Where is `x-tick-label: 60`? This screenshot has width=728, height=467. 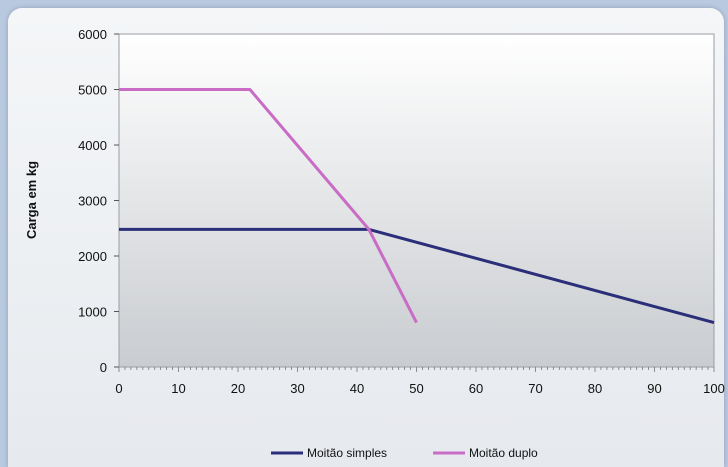 x-tick-label: 60 is located at coordinates (476, 388).